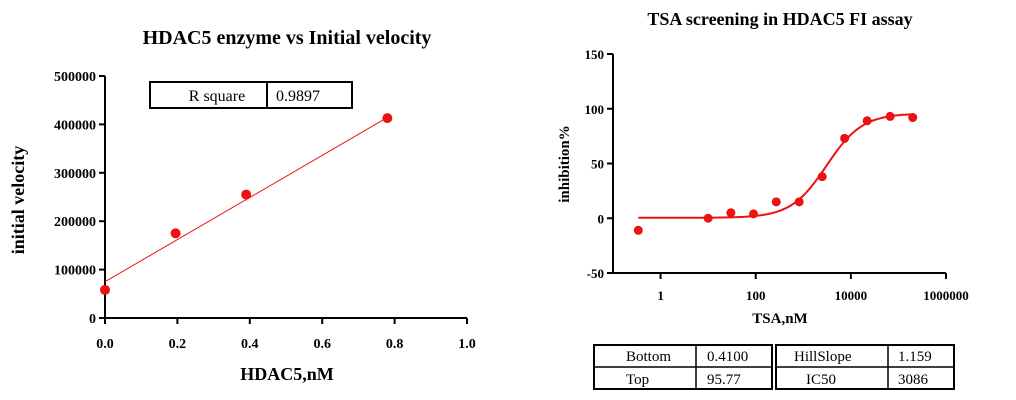 This screenshot has height=400, width=1016. I want to click on r-square-value: 0.9897, so click(298, 96).